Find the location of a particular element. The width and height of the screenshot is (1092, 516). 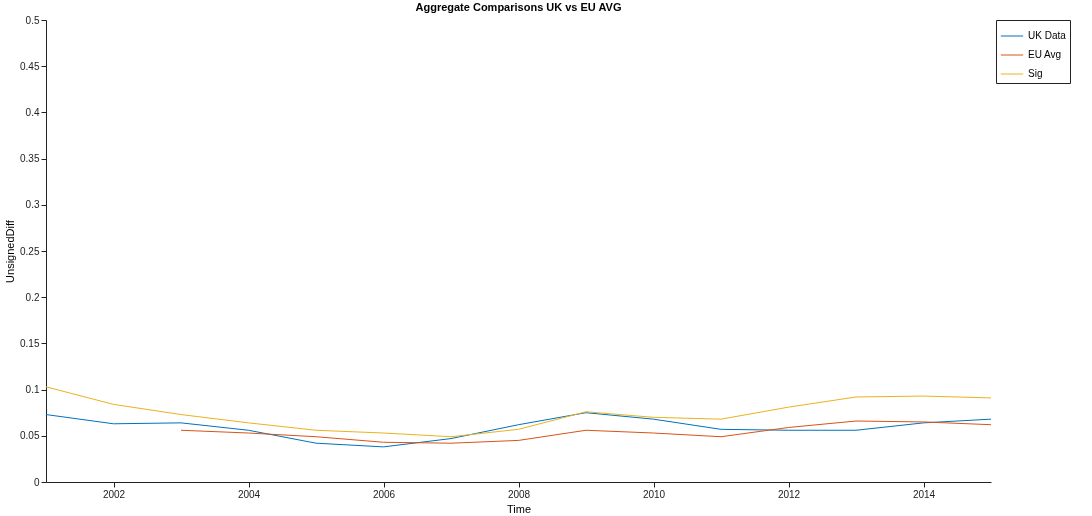

y-tick-label: 0.4 is located at coordinates (32, 112).